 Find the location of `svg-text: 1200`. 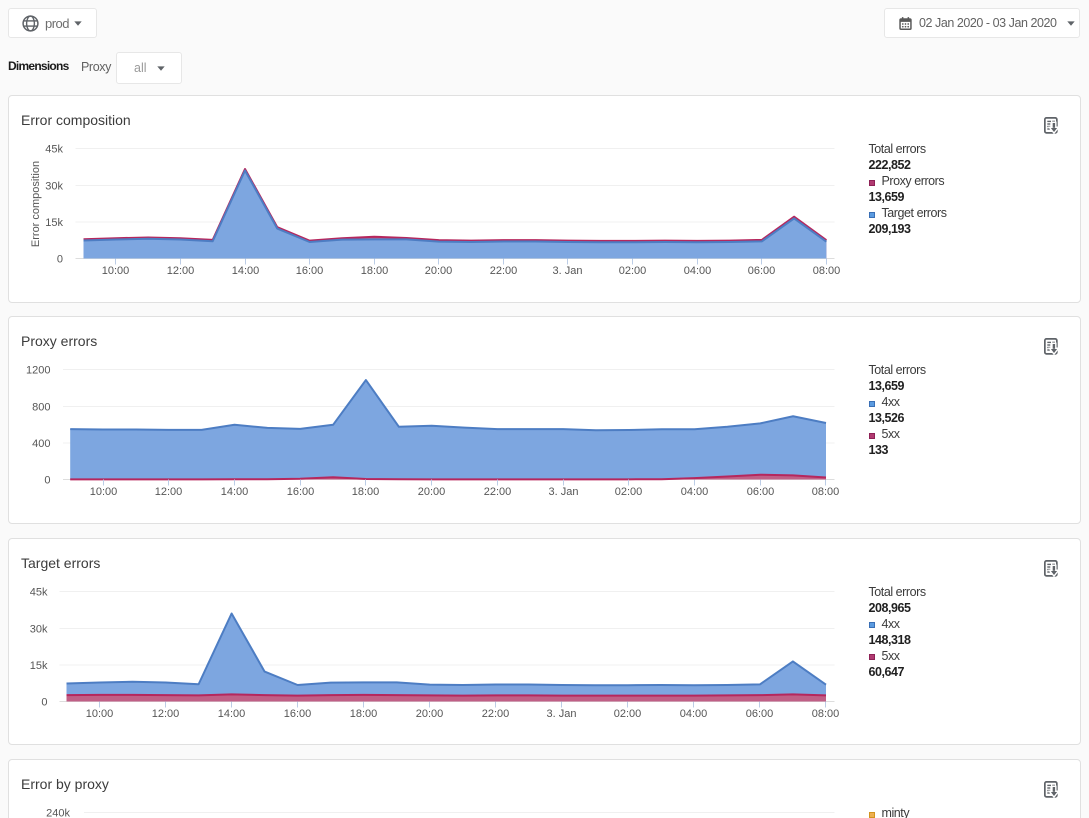

svg-text: 1200 is located at coordinates (38, 370).